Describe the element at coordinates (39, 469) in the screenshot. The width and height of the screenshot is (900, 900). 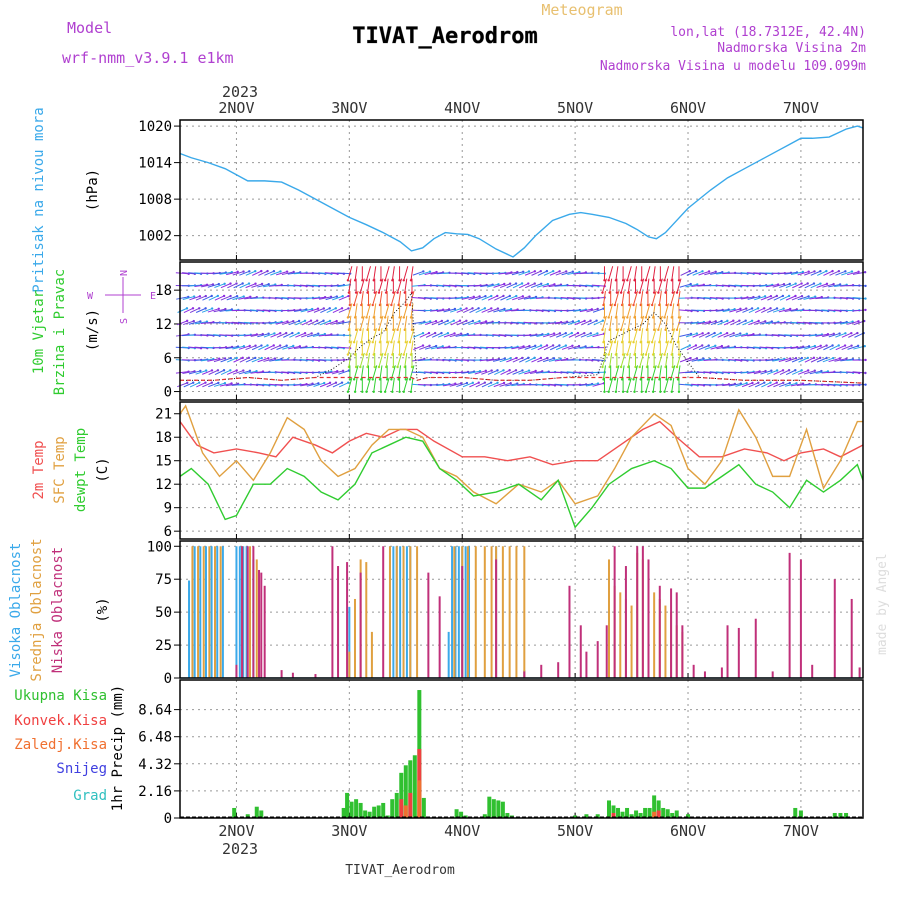
I see `temp-axis-label-0: 2m Temp` at that location.